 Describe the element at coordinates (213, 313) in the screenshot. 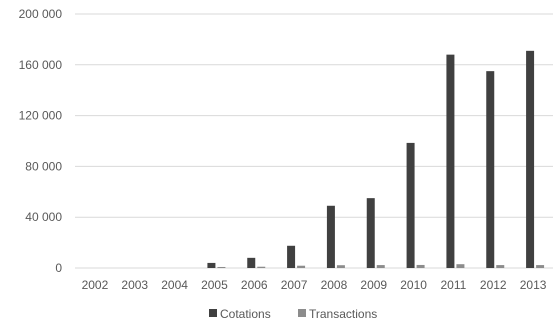

I see `legend-swatch-cotations` at that location.